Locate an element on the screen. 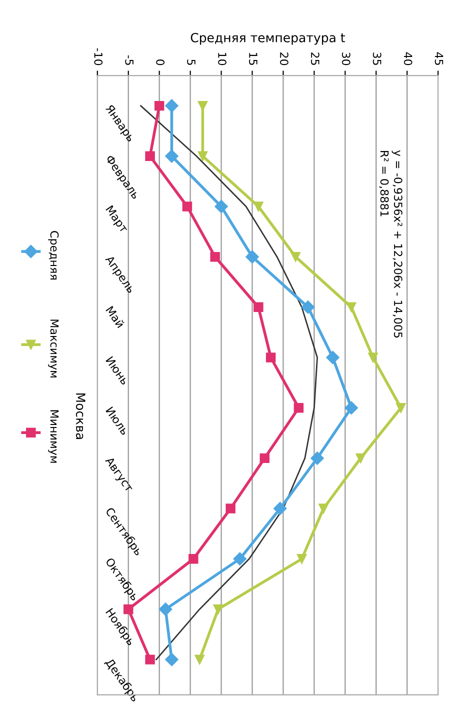 This screenshot has height=720, width=453. legend-label: Максимум is located at coordinates (53, 349).